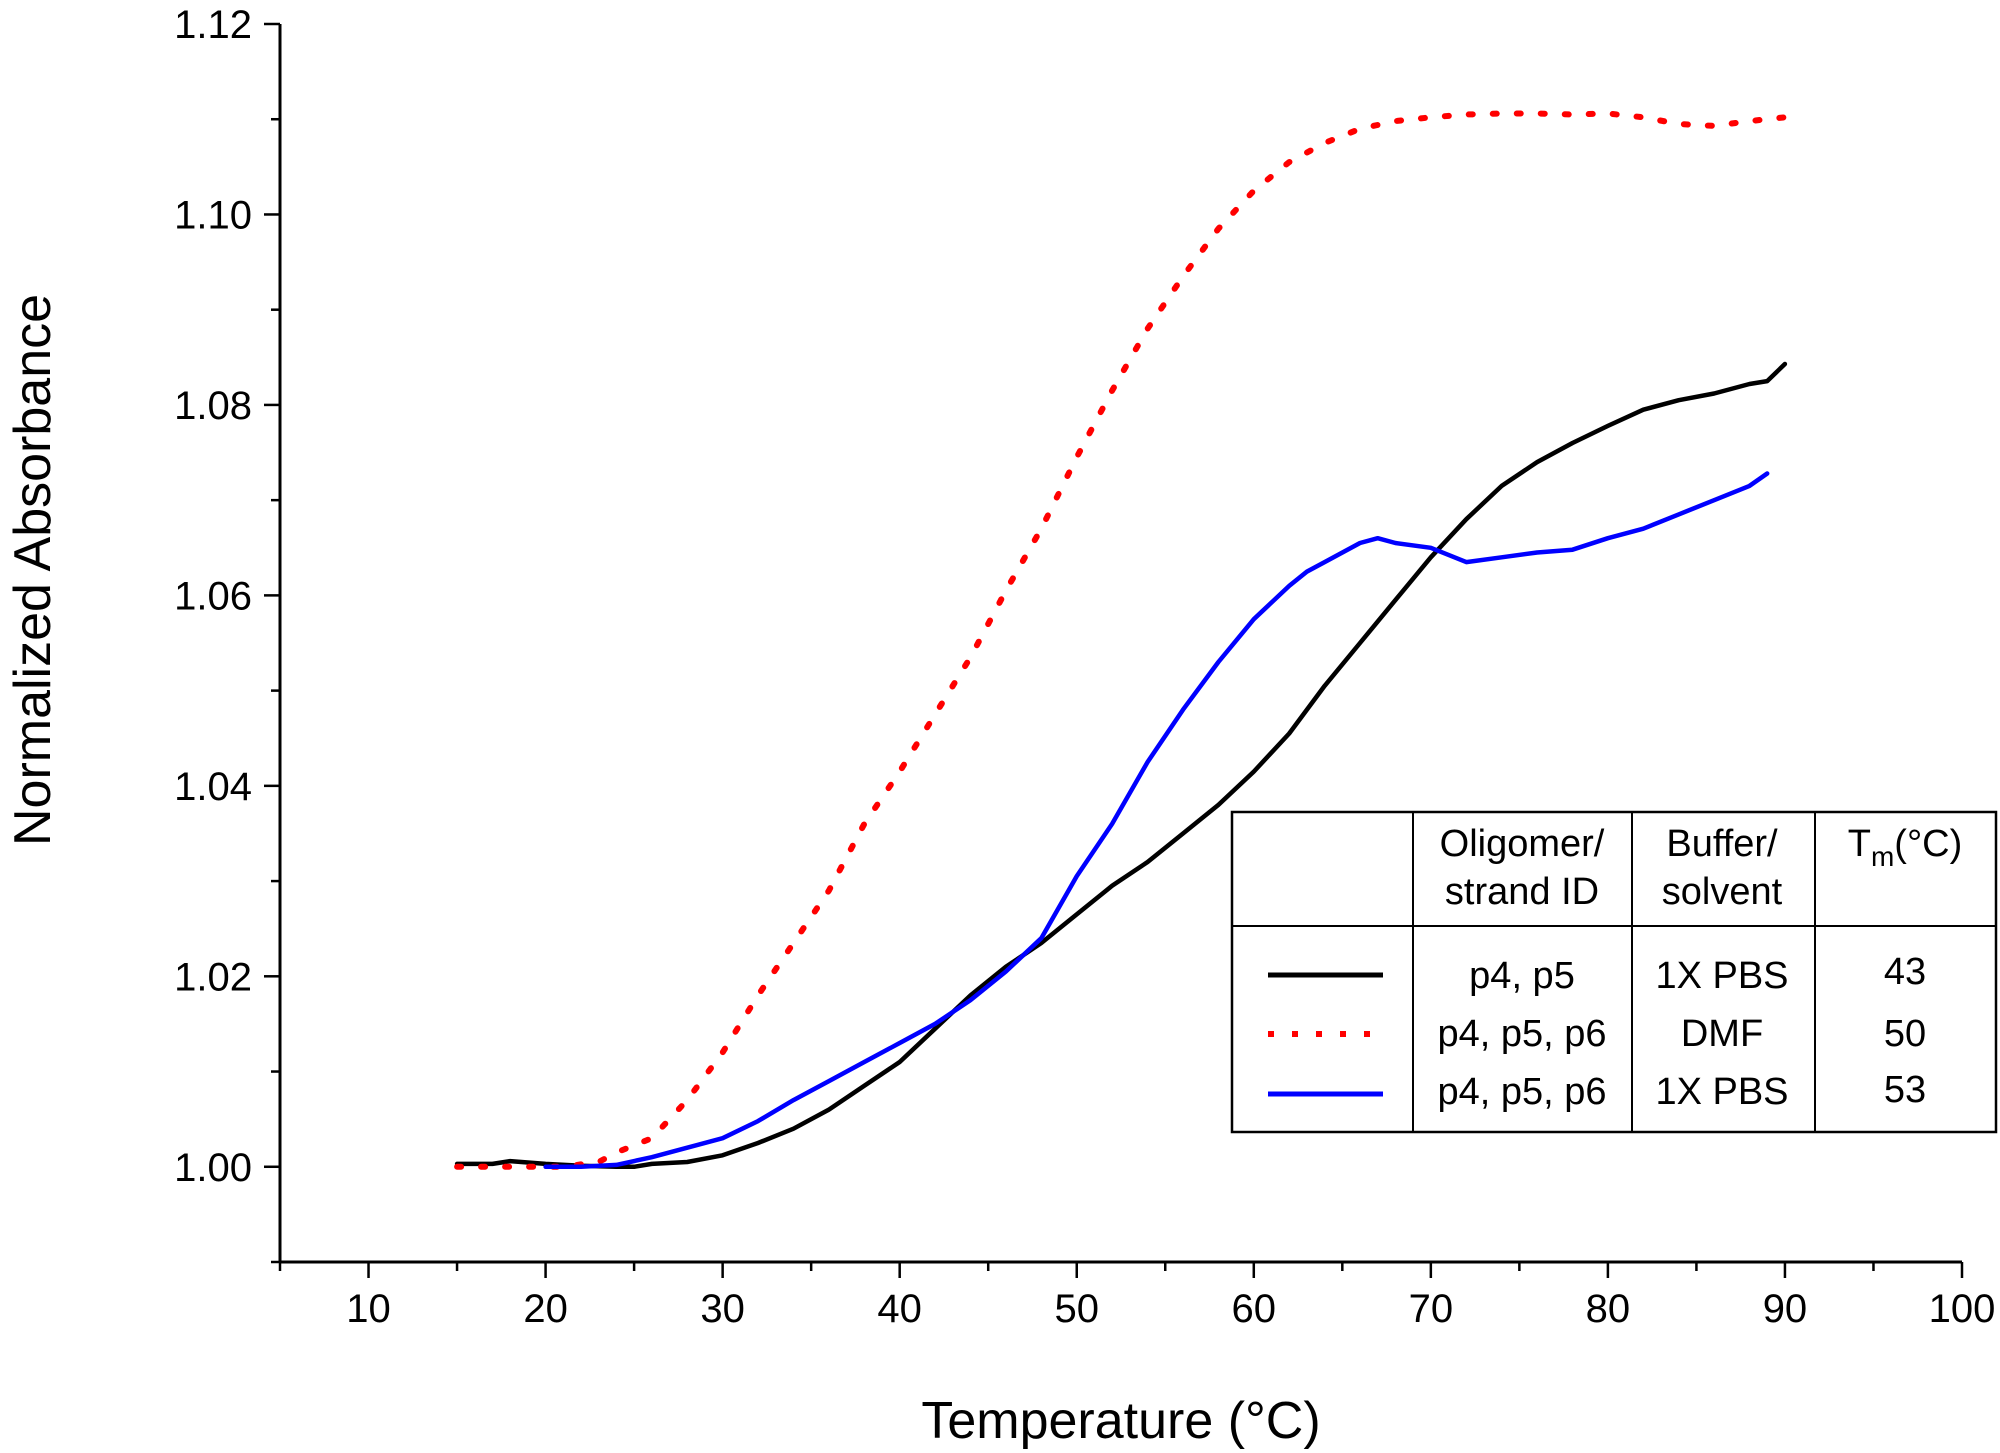 The height and width of the screenshot is (1453, 2000). I want to click on legend-header-tm-main: T, so click(1859, 844).